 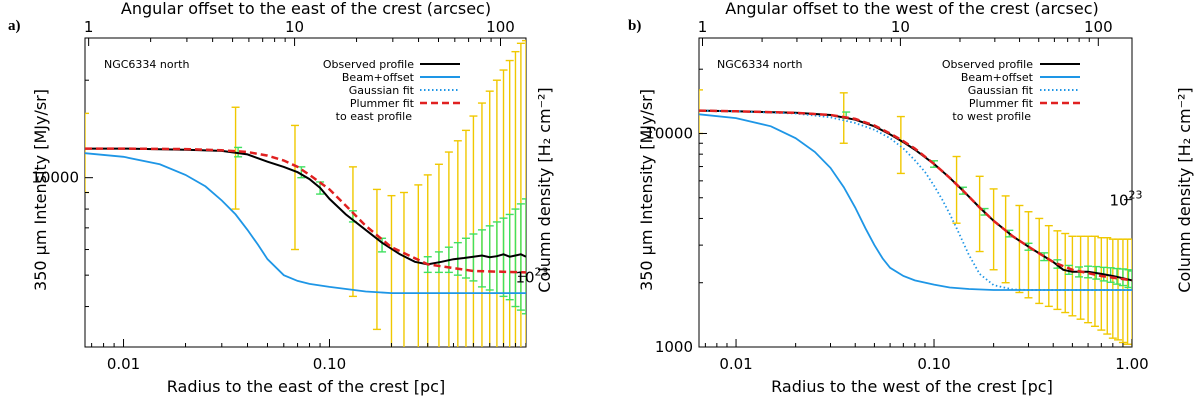 What do you see at coordinates (544, 189) in the screenshot?
I see `panel-a-right-axis-title: Column density [H₂ cm⁻²]` at bounding box center [544, 189].